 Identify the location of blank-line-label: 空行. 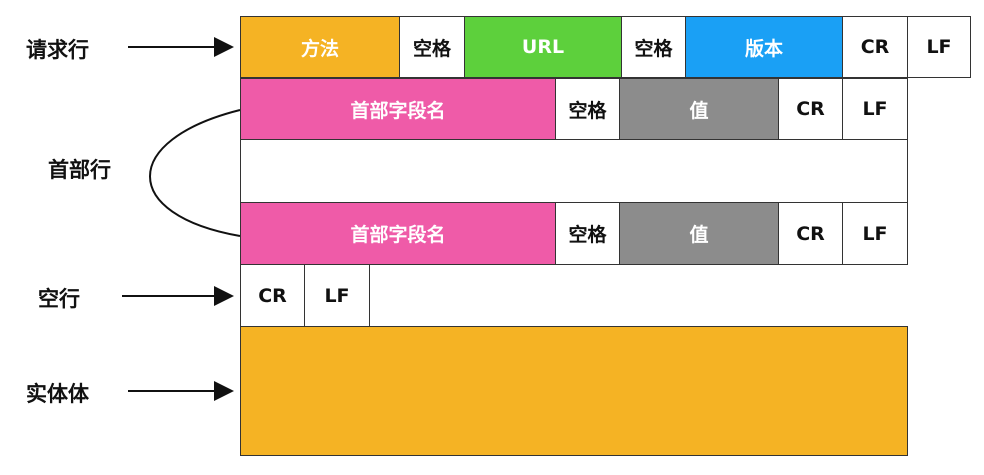
(59, 299).